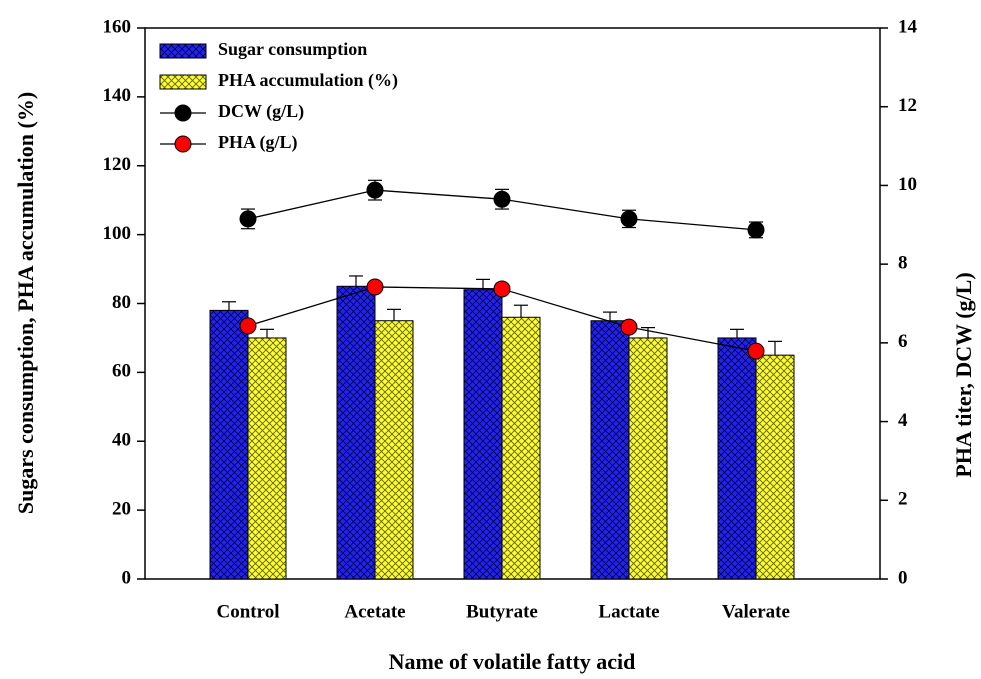 The height and width of the screenshot is (679, 981). What do you see at coordinates (261, 111) in the screenshot?
I see `legend-label: DCW (g/L)` at bounding box center [261, 111].